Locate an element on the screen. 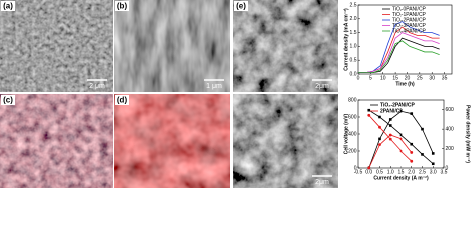 This screenshot has height=240, width=474. panel-label: (d) is located at coordinates (122, 100).